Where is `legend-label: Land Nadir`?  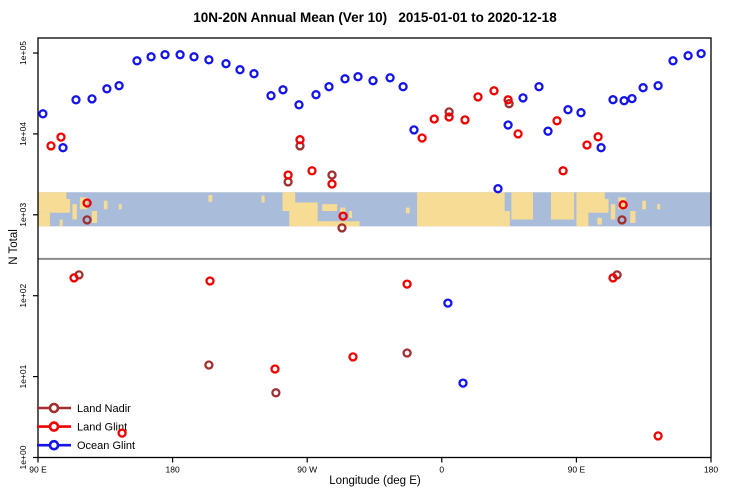
legend-label: Land Nadir is located at coordinates (104, 409).